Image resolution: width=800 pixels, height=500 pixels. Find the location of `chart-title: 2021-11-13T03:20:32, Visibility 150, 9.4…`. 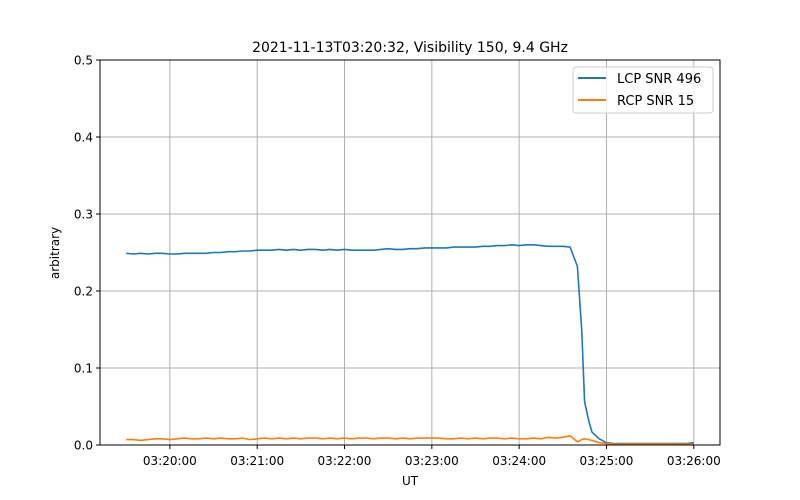

chart-title: 2021-11-13T03:20:32, Visibility 150, 9.4… is located at coordinates (410, 48).